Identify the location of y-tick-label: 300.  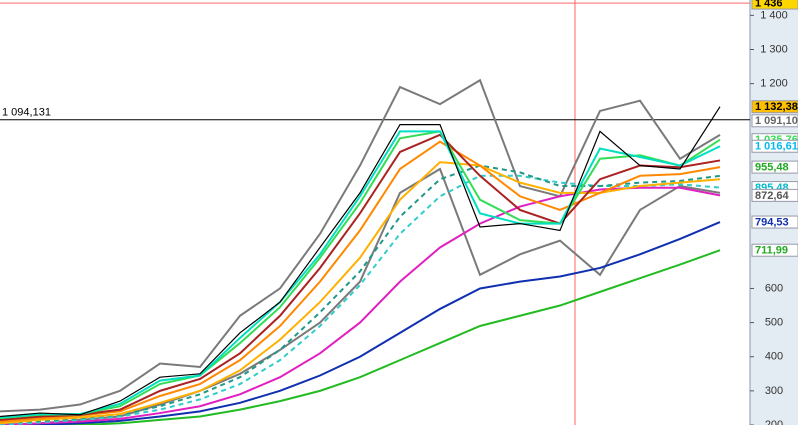
(774, 391).